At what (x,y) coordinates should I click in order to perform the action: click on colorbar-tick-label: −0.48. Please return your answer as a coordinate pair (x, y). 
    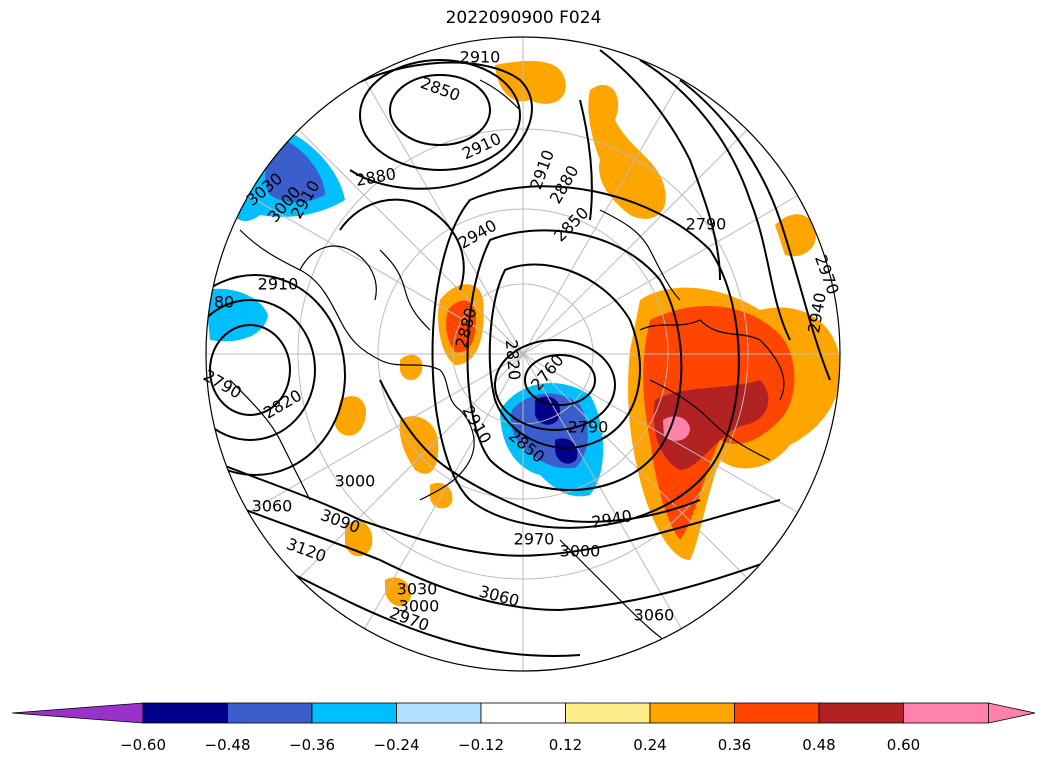
    Looking at the image, I should click on (227, 745).